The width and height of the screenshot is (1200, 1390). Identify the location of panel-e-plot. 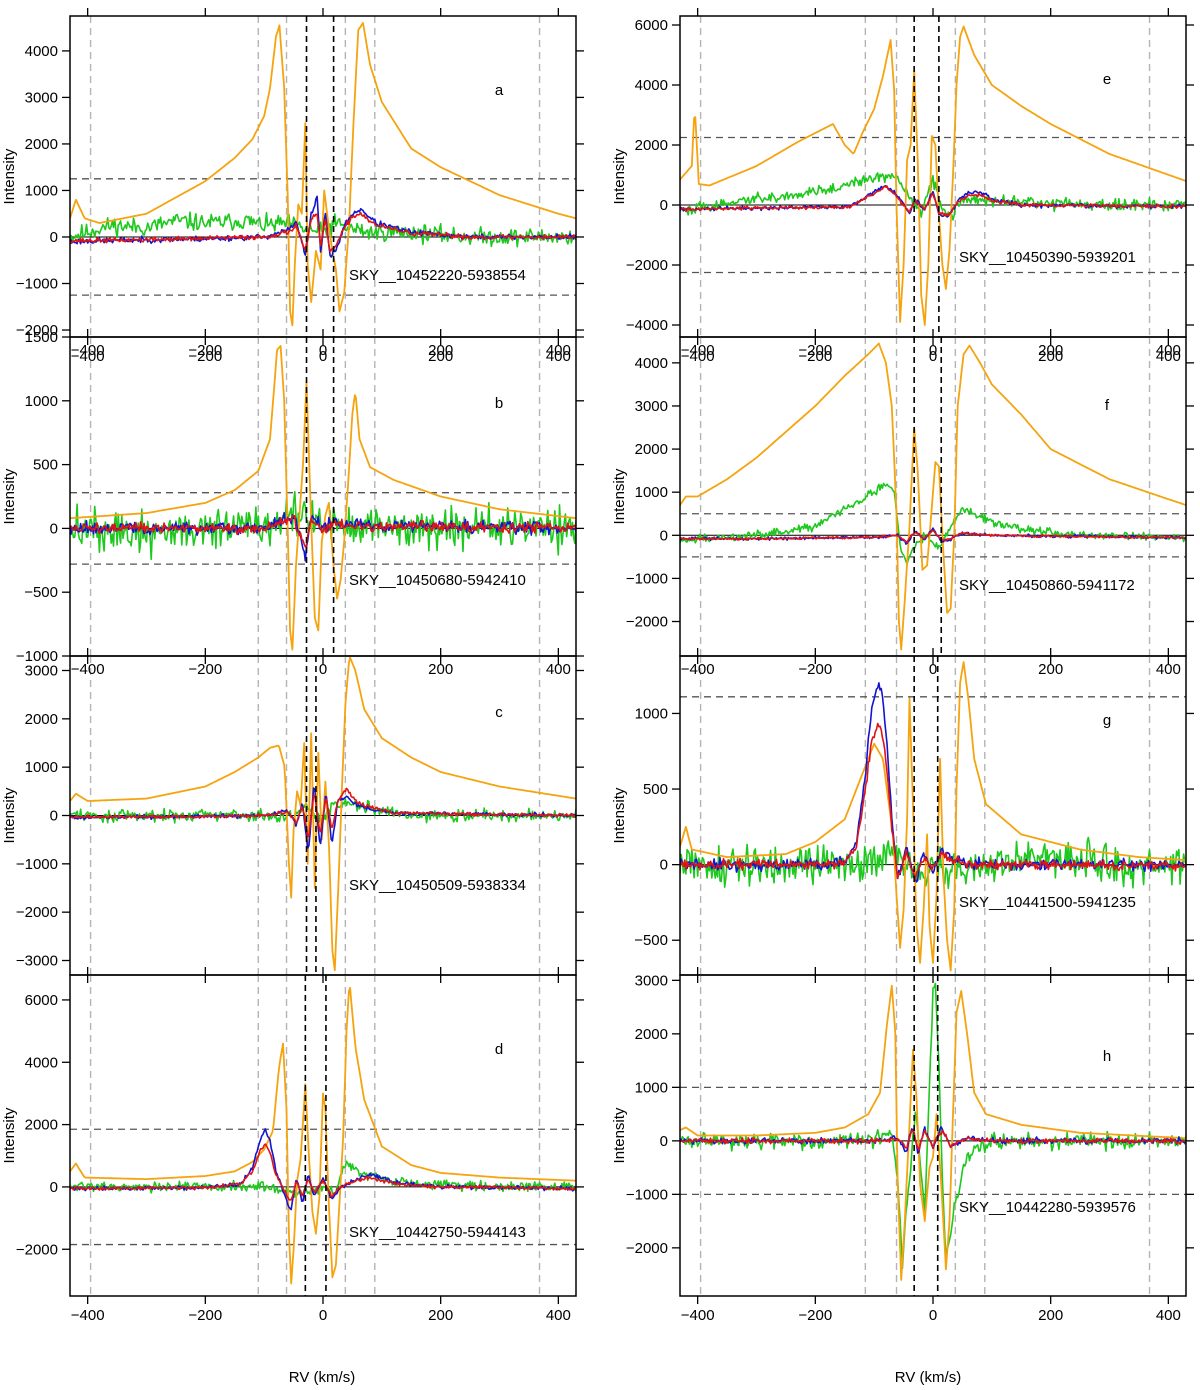
(933, 176).